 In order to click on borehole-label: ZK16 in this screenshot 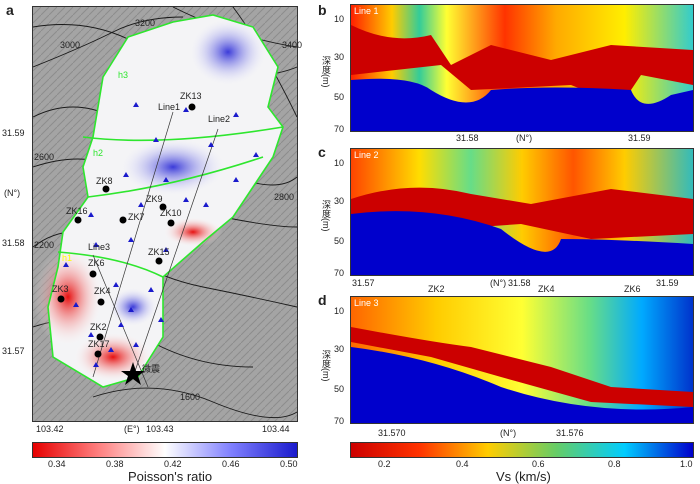, I will do `click(77, 211)`.